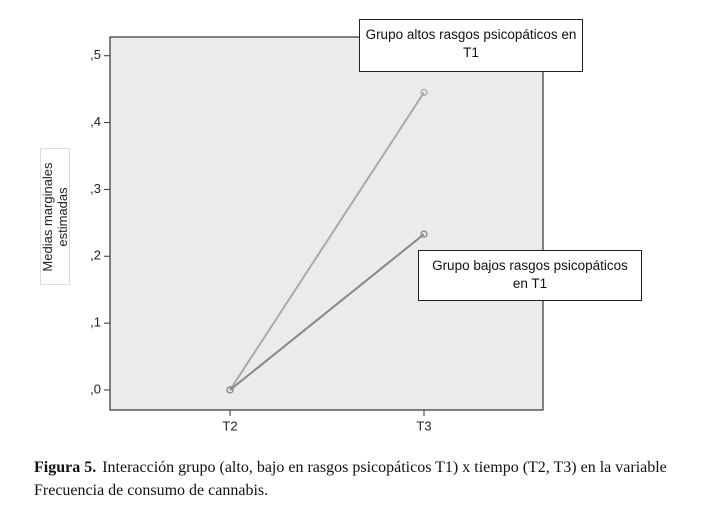 Image resolution: width=705 pixels, height=525 pixels. What do you see at coordinates (95, 255) in the screenshot?
I see `y-tick-label: ,2` at bounding box center [95, 255].